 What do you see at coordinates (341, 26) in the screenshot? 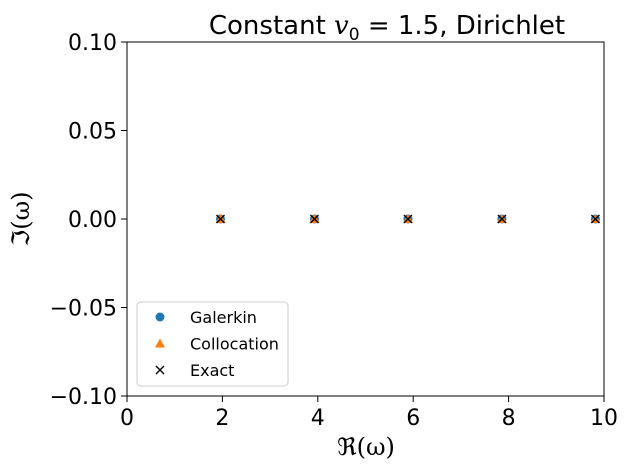
I see `title-var: v` at bounding box center [341, 26].